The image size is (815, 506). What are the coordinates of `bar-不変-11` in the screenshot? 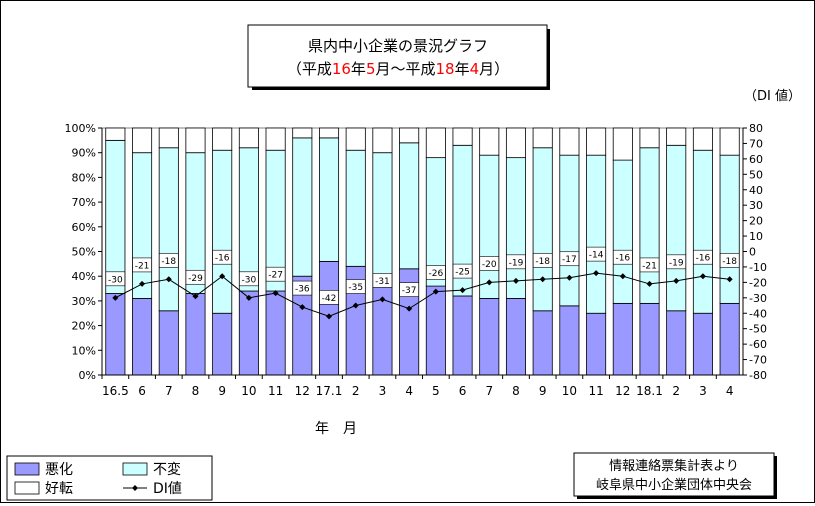 It's located at (409, 206).